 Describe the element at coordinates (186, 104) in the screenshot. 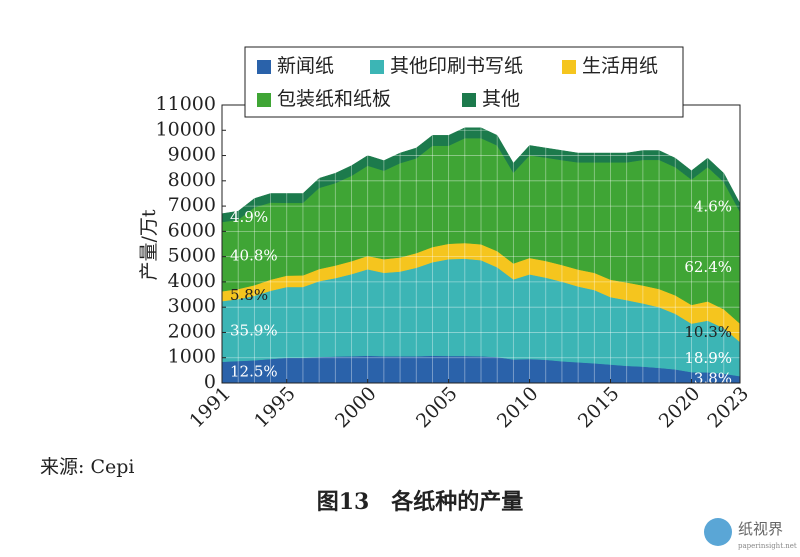

I see `y-tick-label: 11000` at that location.